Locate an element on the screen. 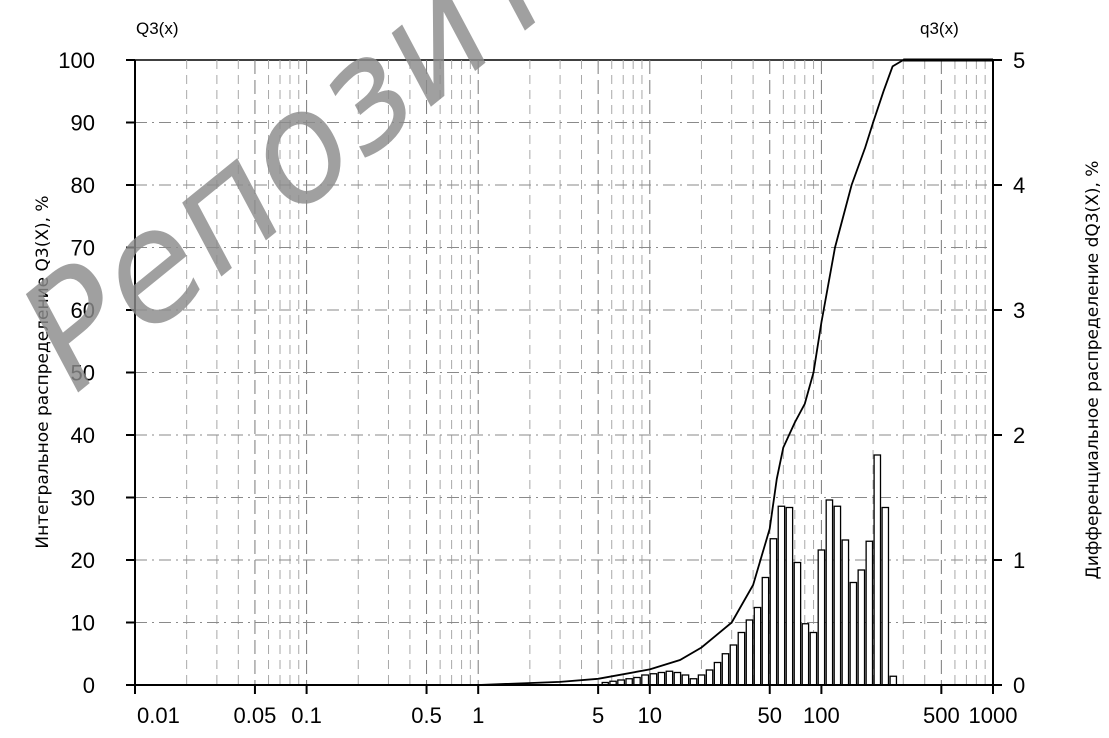 This screenshot has height=738, width=1109. left-tick-label: 0 is located at coordinates (89, 685).